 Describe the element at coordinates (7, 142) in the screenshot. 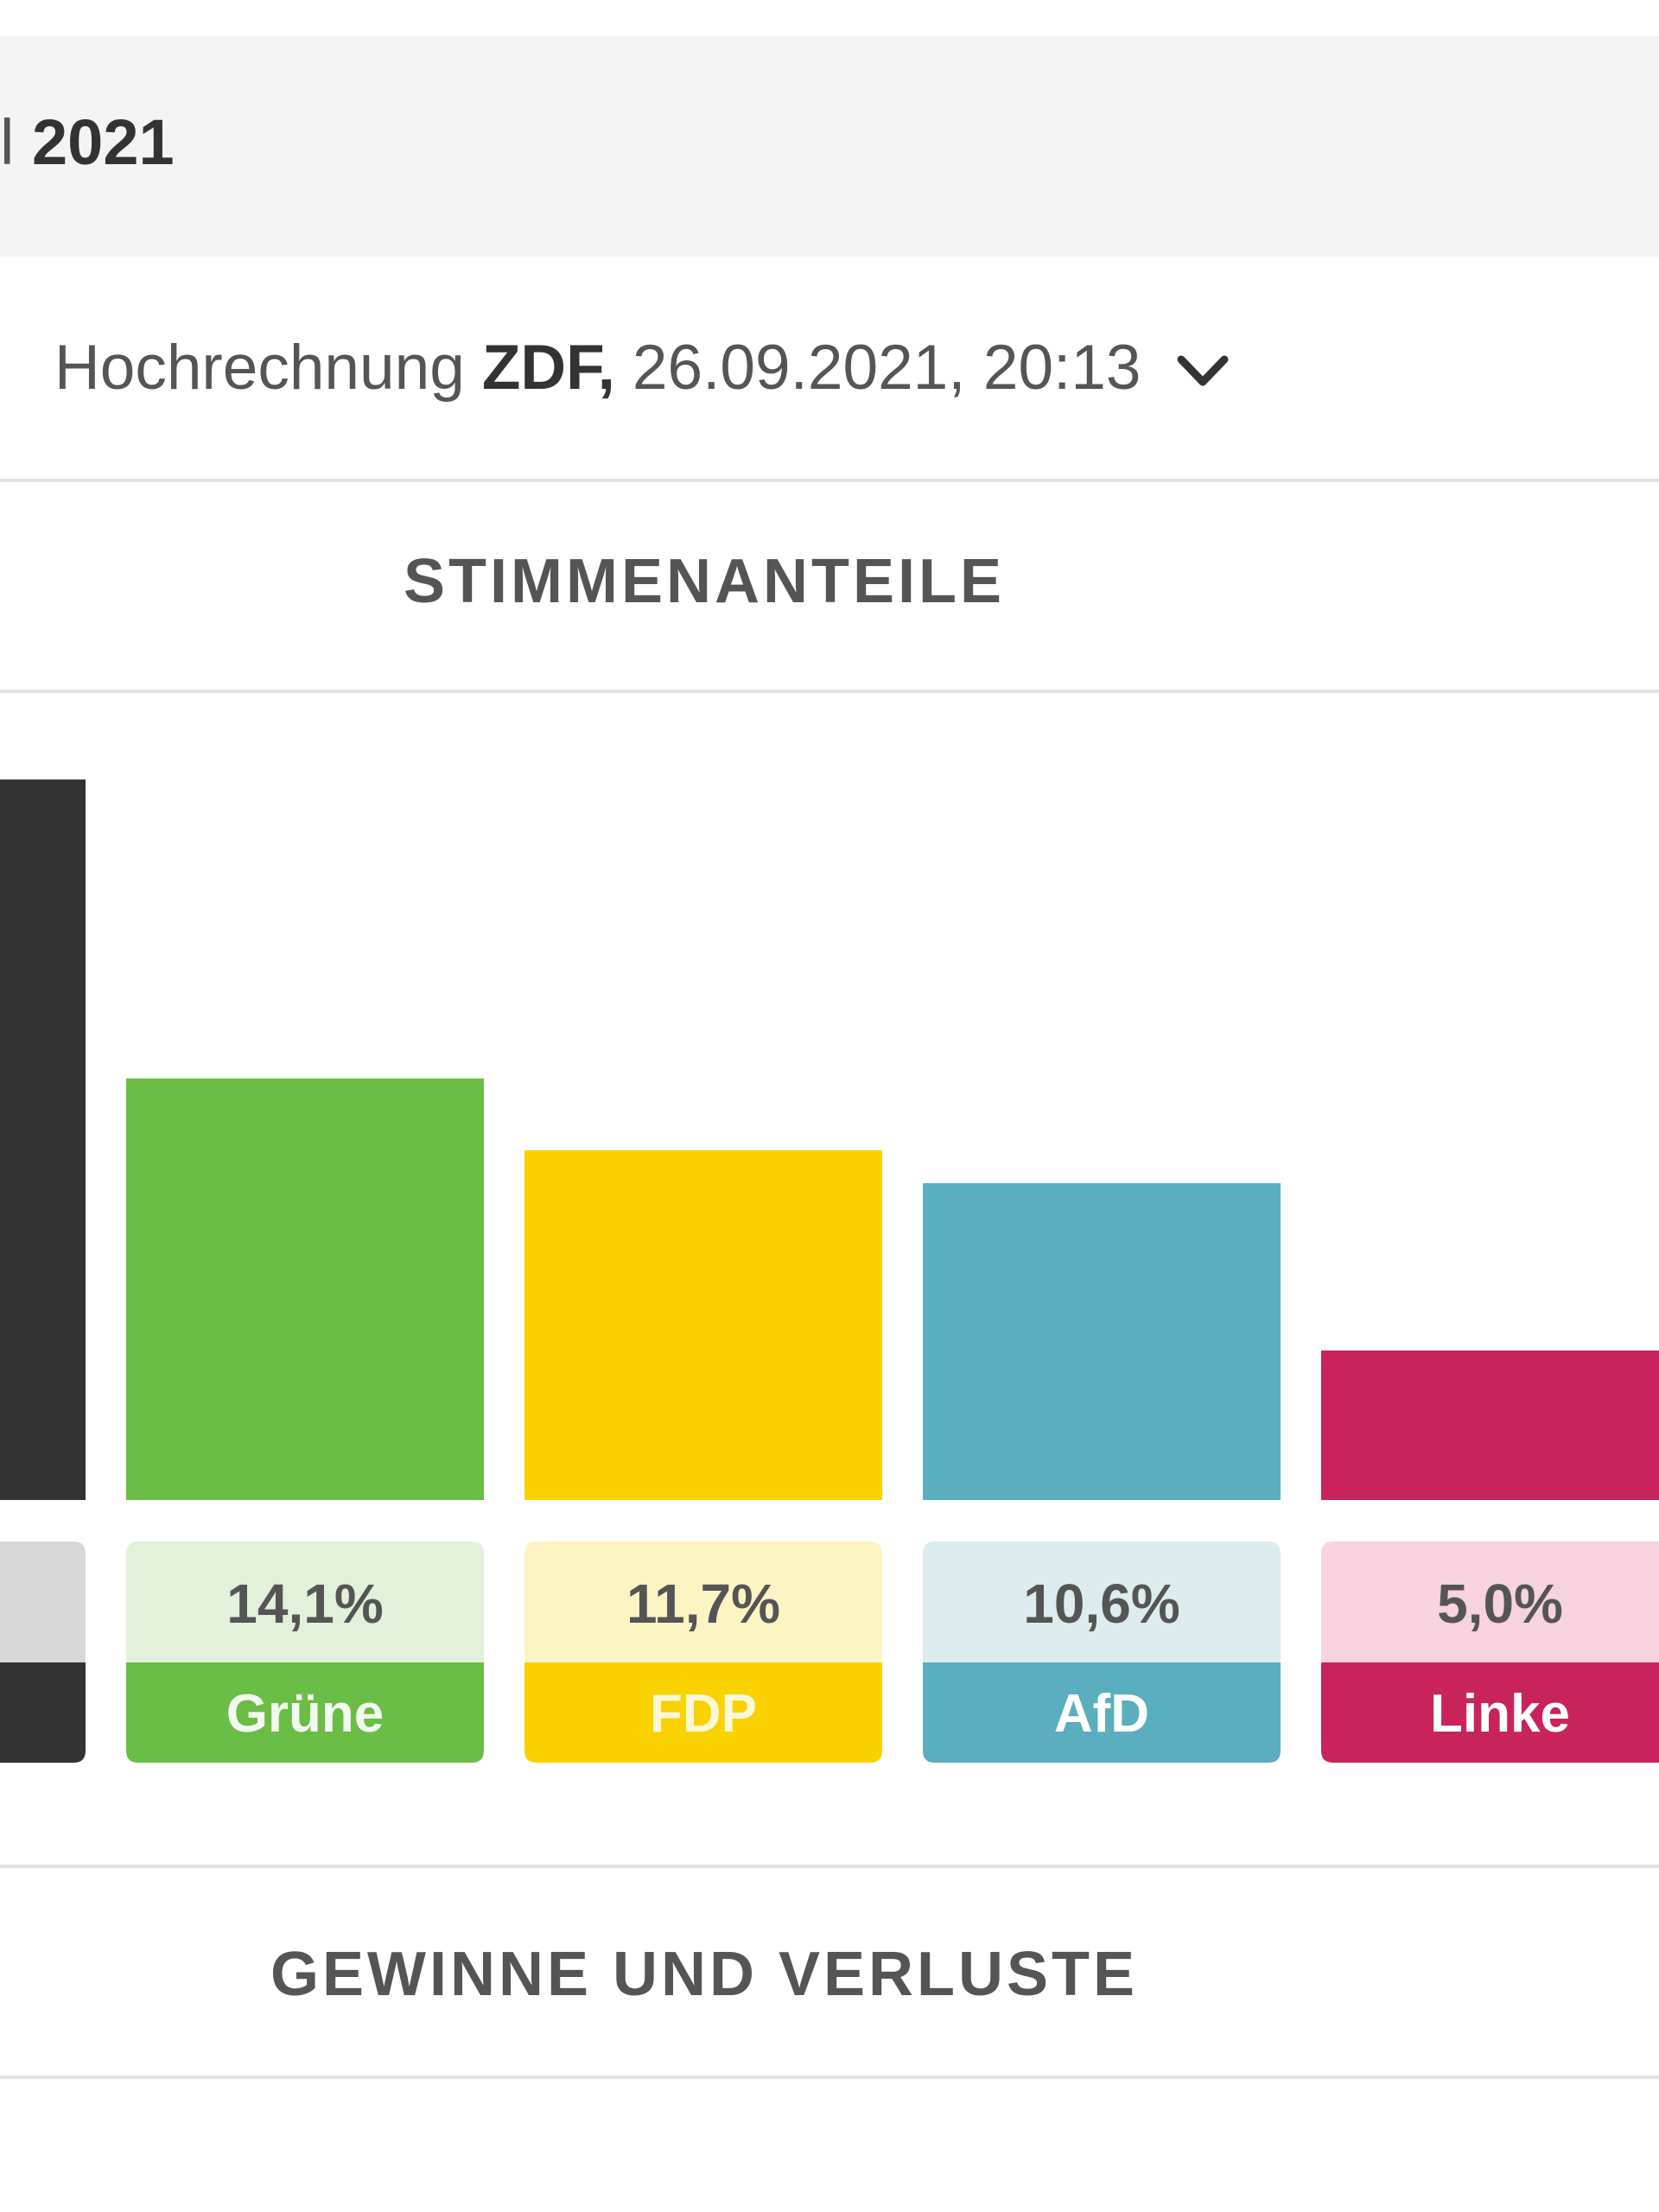

I see `title-prefix: l` at that location.